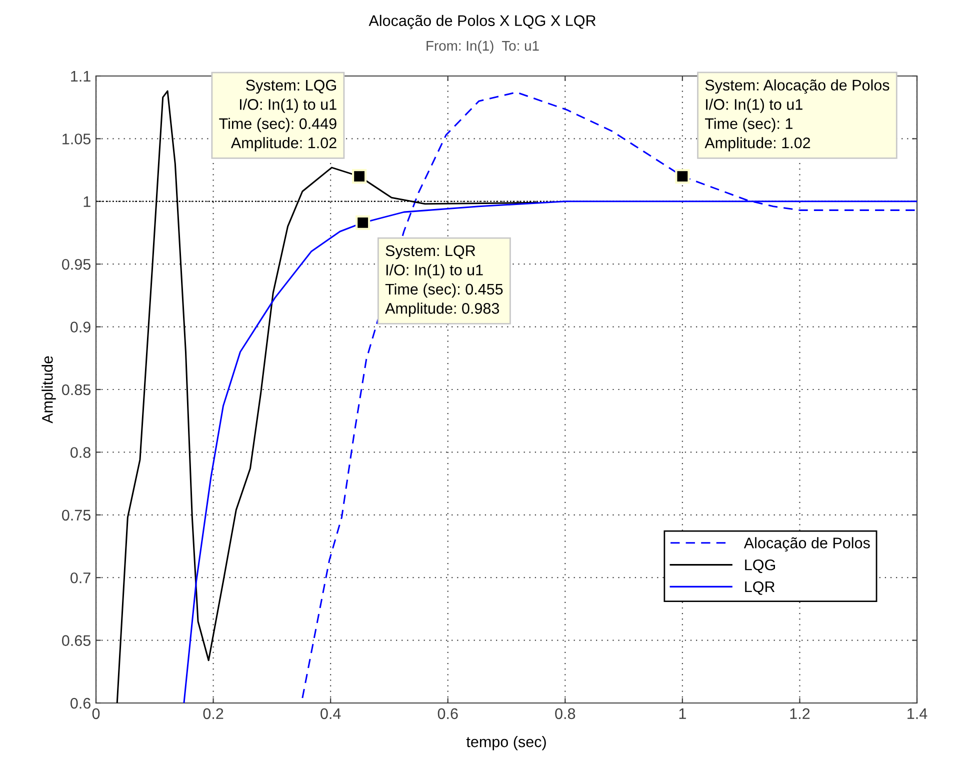 This screenshot has width=965, height=772. What do you see at coordinates (448, 714) in the screenshot?
I see `x-tick-label: 0.6` at bounding box center [448, 714].